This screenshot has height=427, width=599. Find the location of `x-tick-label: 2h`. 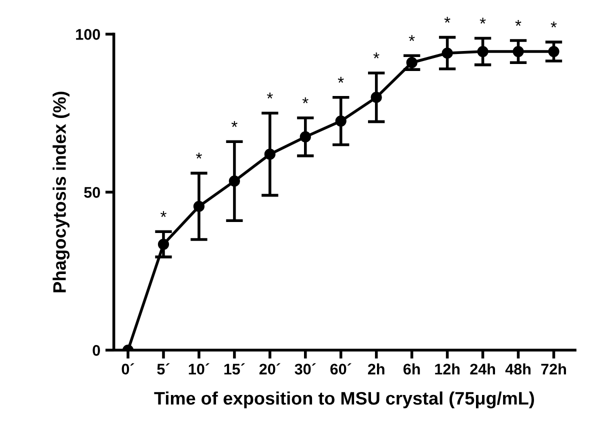

x-tick-label: 2h is located at coordinates (376, 368).